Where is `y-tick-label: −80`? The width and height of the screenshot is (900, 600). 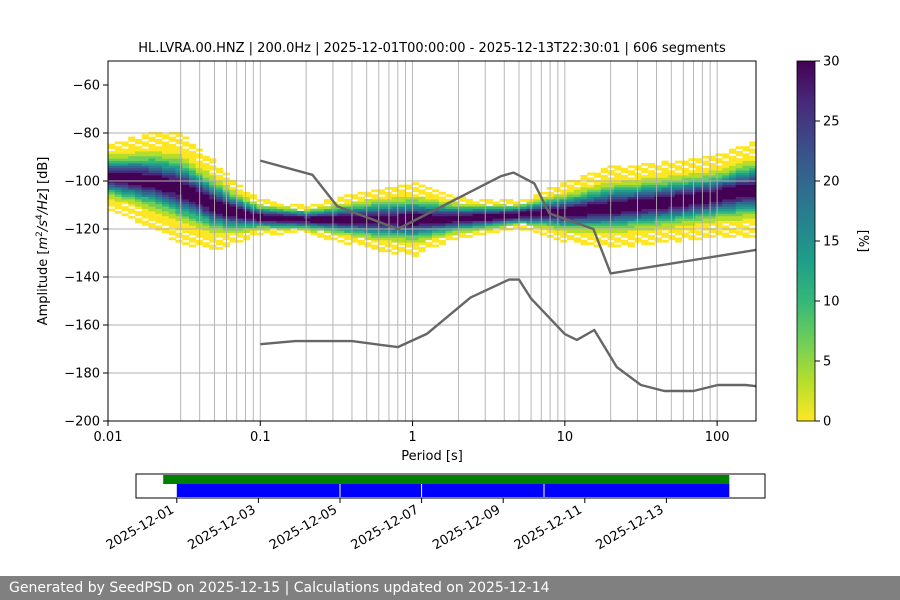 y-tick-label: −80 is located at coordinates (86, 134).